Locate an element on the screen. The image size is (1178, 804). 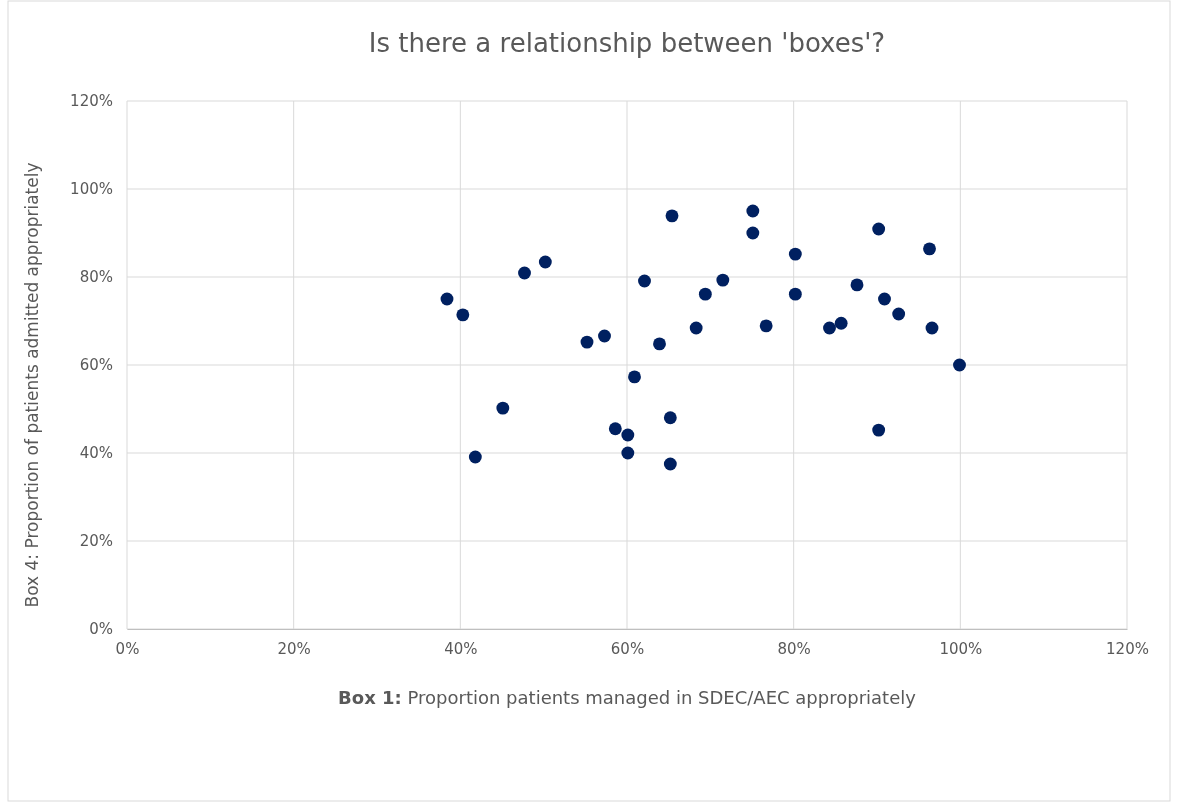
y-tick-label: 120% is located at coordinates (91, 101).